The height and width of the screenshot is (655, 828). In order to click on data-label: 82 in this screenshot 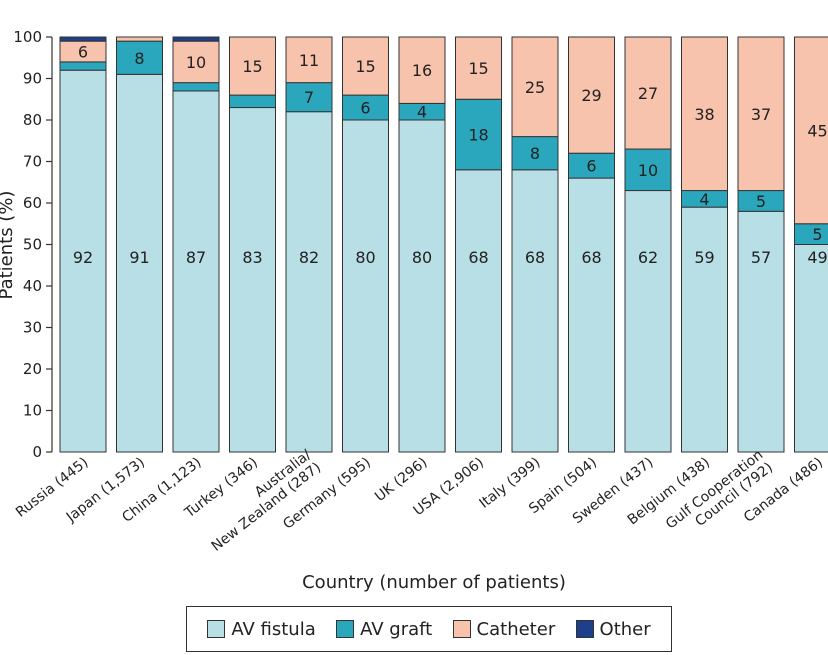, I will do `click(309, 257)`.